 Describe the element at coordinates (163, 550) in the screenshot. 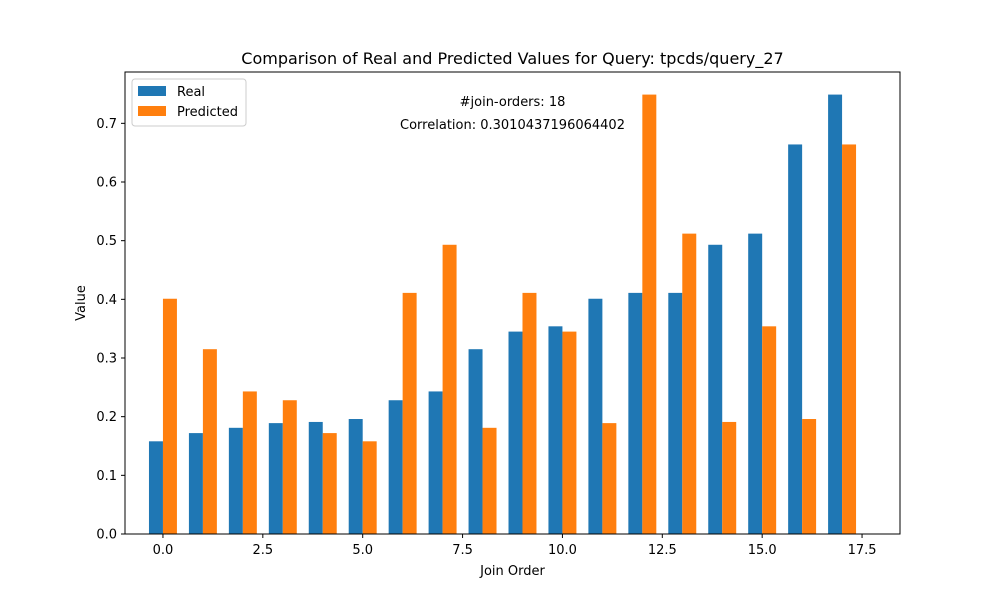

I see `x-tick-label: 0.0` at that location.